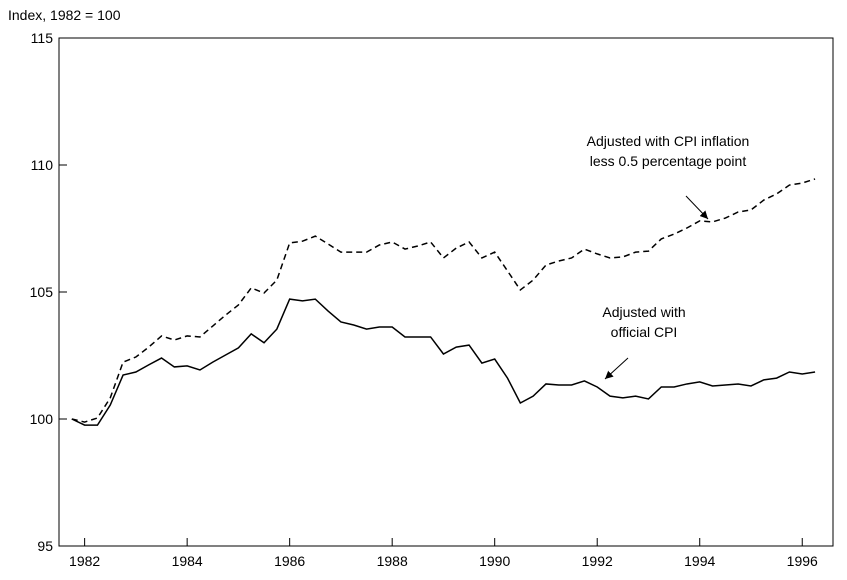 This screenshot has height=580, width=847. I want to click on annotation: official CPI, so click(644, 332).